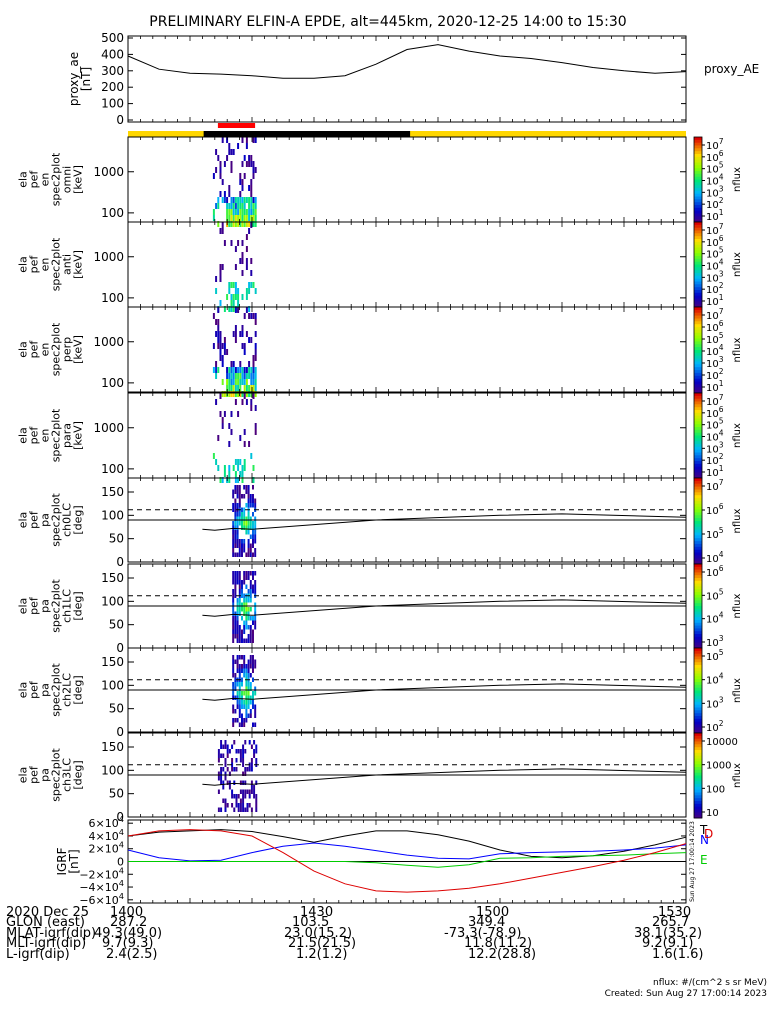  I want to click on colorbar-tick-label: 100, so click(715, 789).